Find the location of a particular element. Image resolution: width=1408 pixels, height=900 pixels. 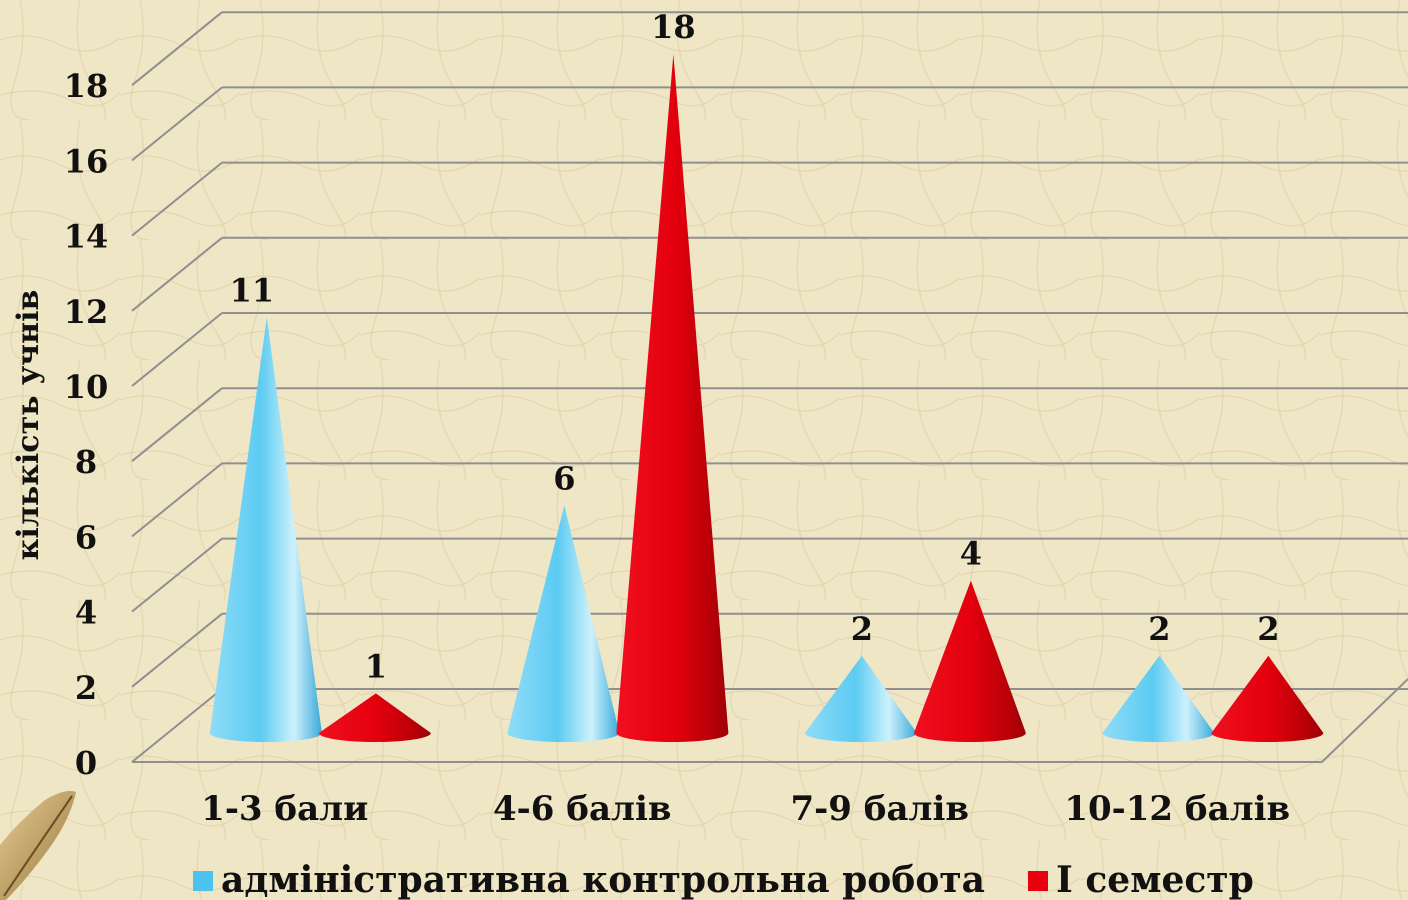

y-tick-label: 4 is located at coordinates (86, 613).